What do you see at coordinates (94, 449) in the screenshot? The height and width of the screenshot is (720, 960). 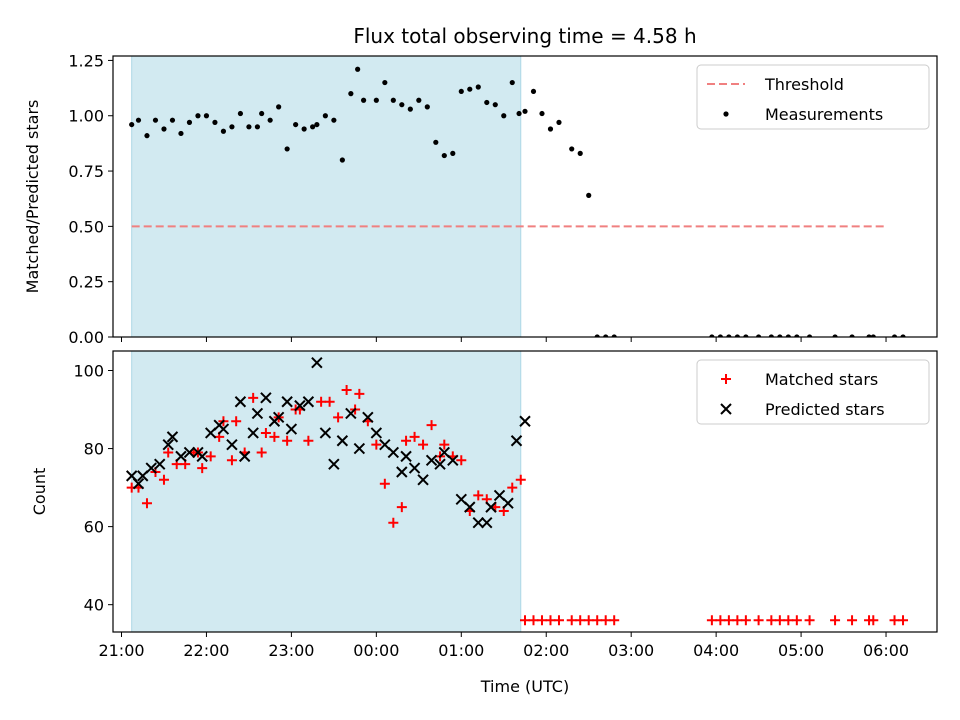 I see `bottom-y-tick-label: 80` at bounding box center [94, 449].